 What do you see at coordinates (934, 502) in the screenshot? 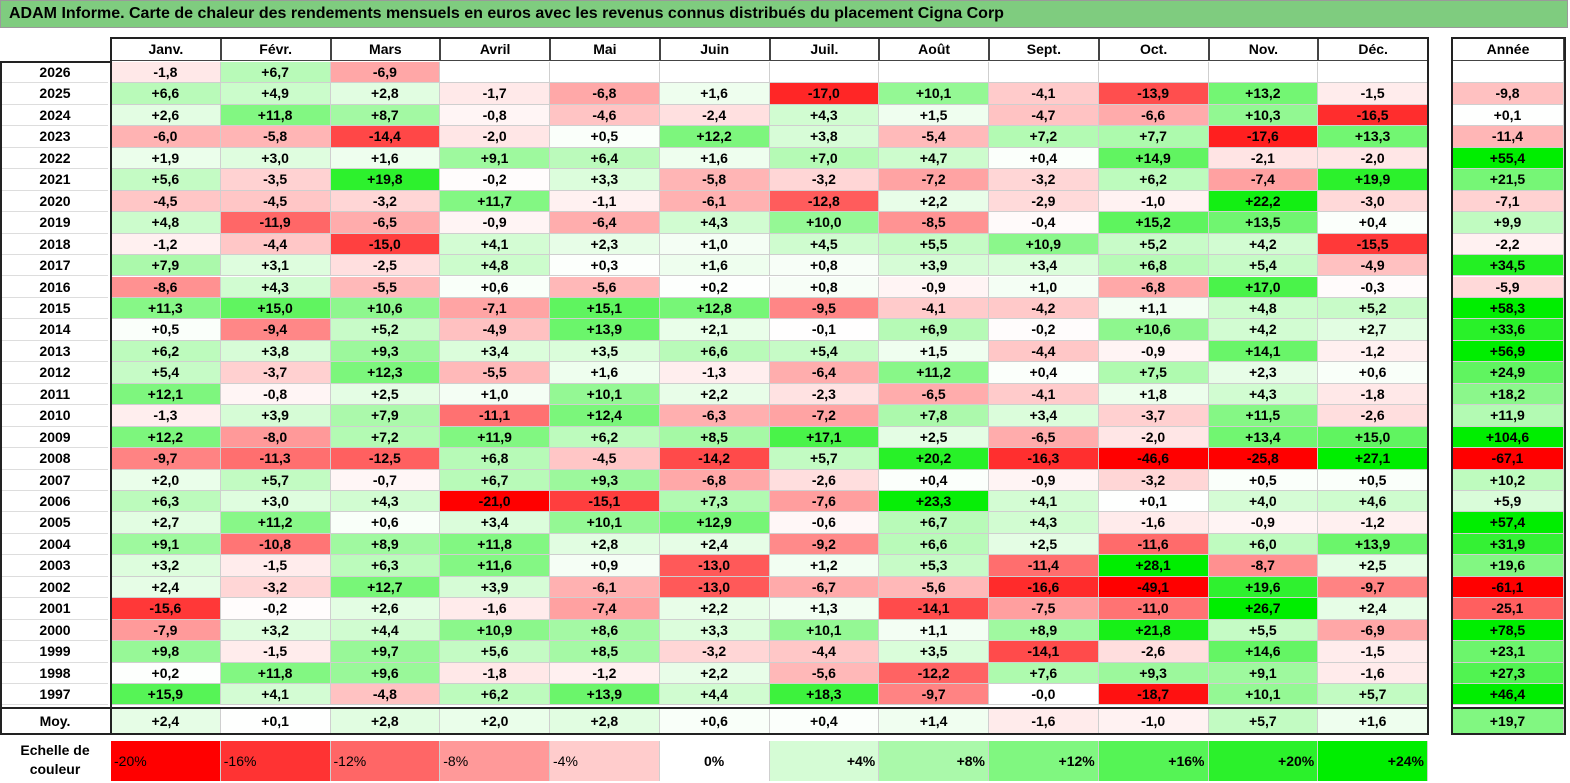
I see `heatmap-cell: +23,3` at bounding box center [934, 502].